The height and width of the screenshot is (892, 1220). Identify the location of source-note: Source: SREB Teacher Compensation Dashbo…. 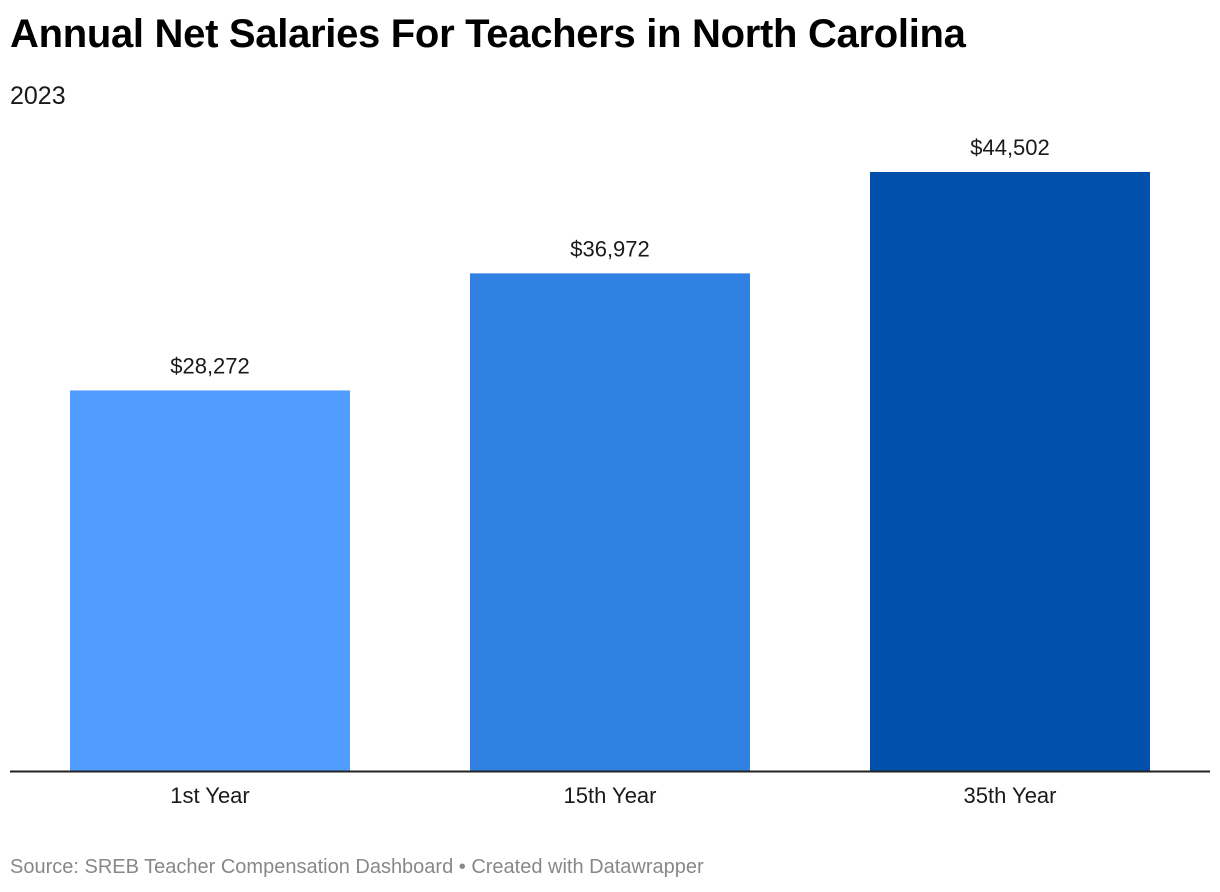
(357, 867).